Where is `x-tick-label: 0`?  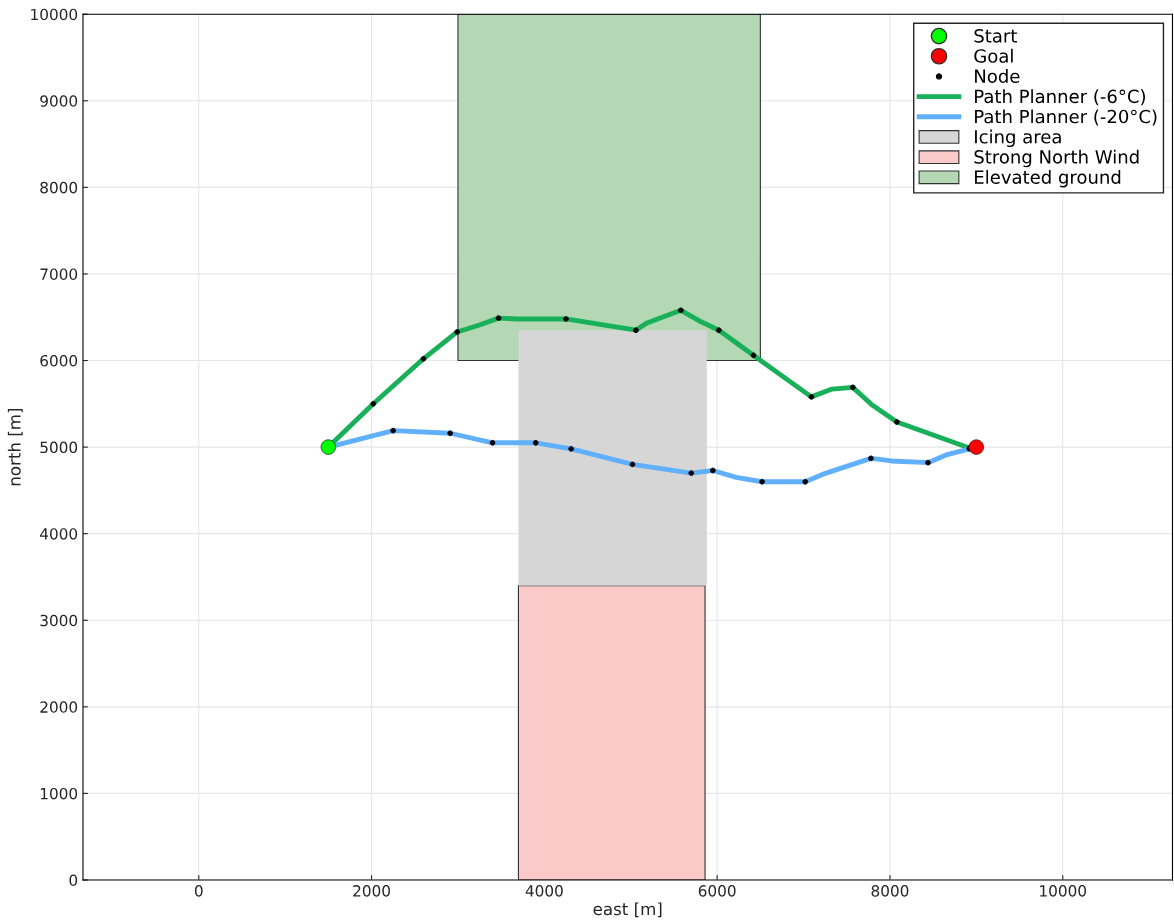 x-tick-label: 0 is located at coordinates (198, 891).